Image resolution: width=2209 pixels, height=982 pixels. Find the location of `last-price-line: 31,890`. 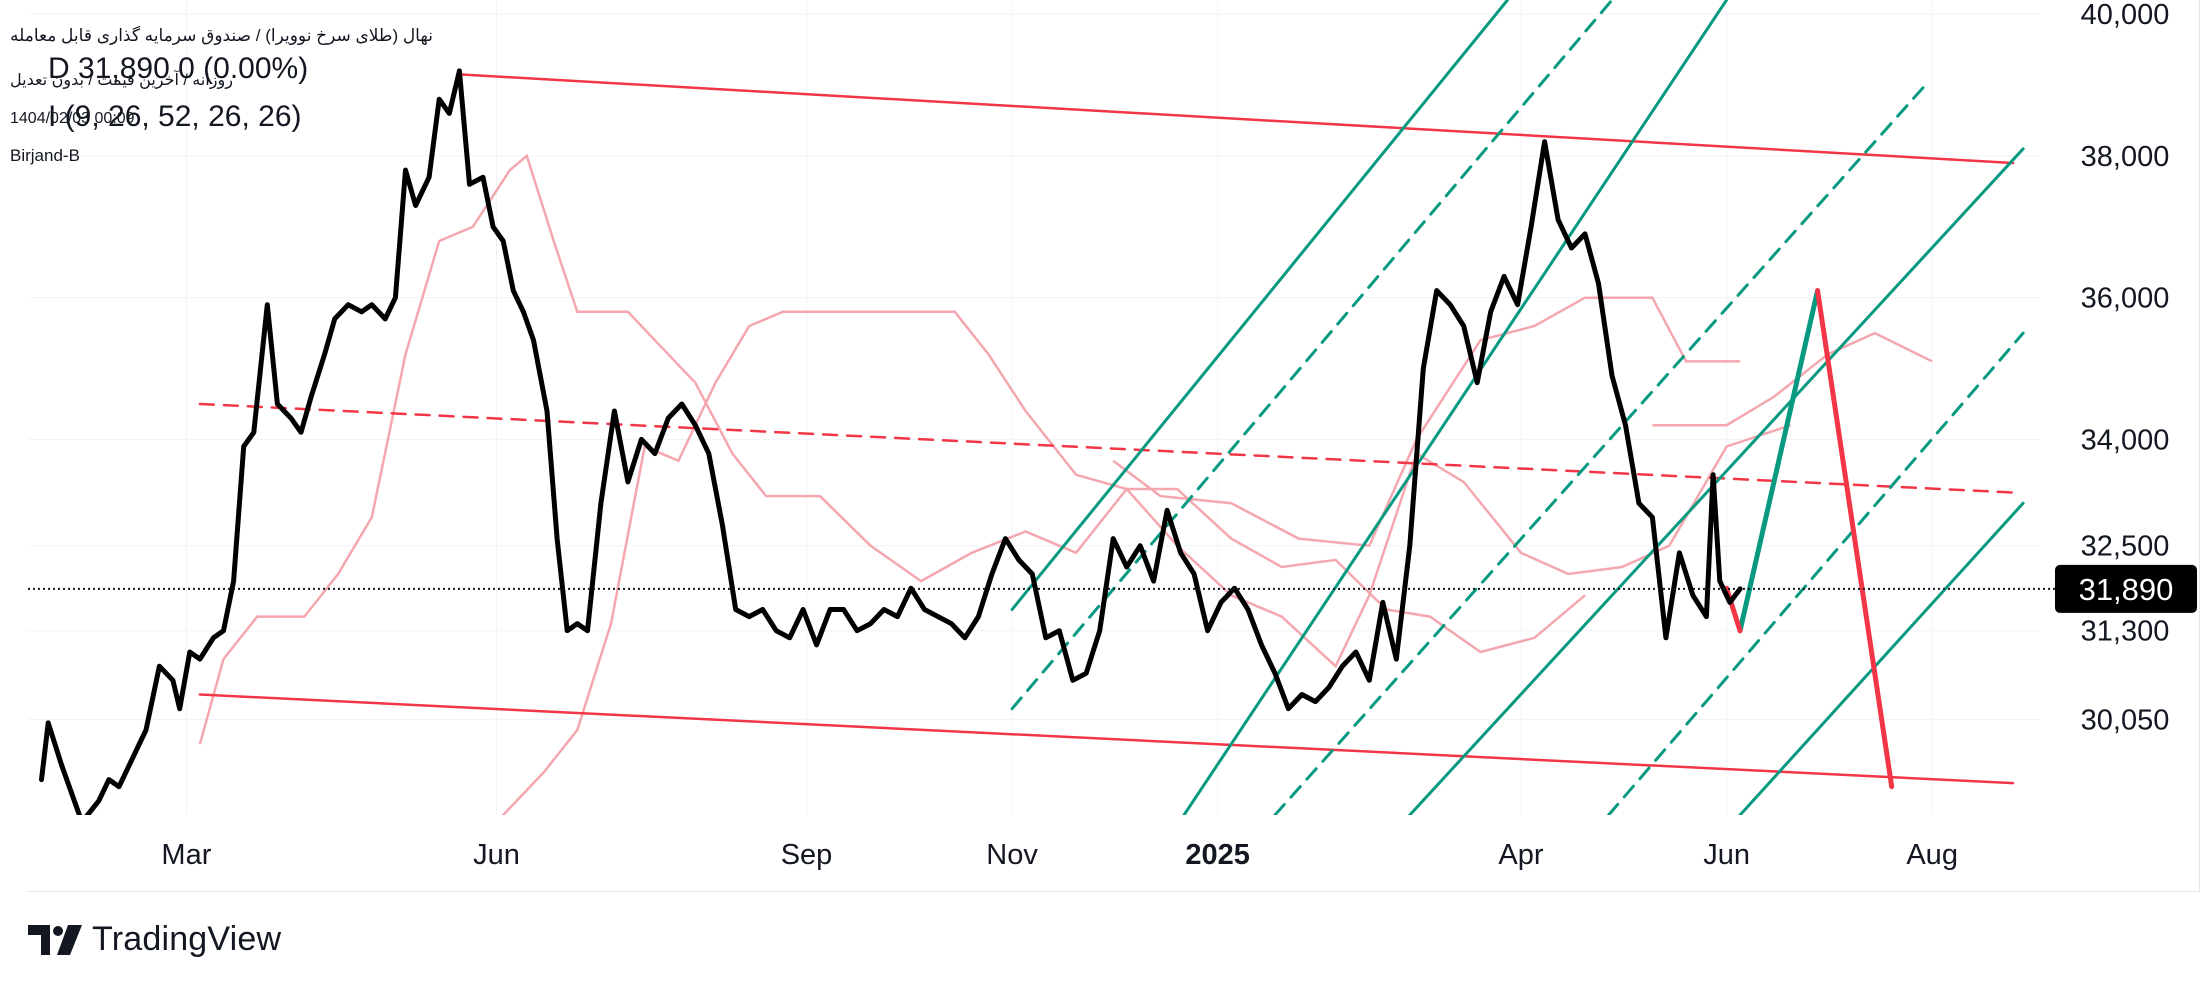

last-price-line: 31,890 is located at coordinates (1112, 588).